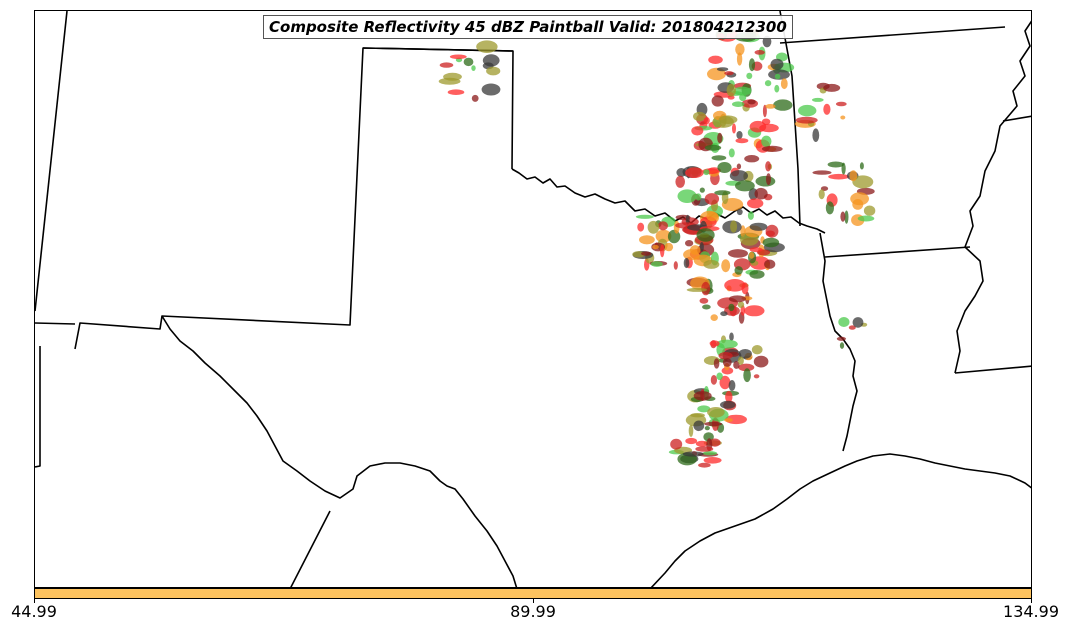  What do you see at coordinates (992, 197) in the screenshot?
I see `border-mississippi` at bounding box center [992, 197].